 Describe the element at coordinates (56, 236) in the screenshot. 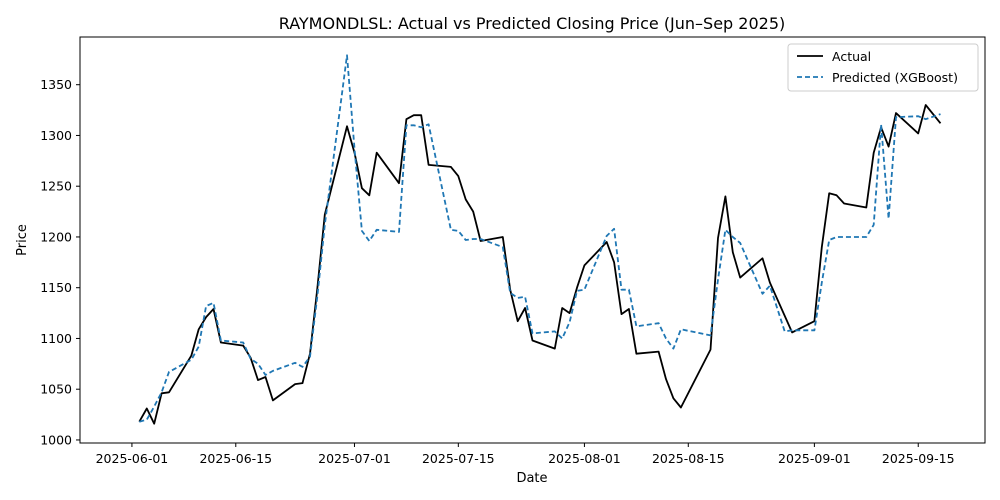

I see `y-tick-label: 1200` at that location.